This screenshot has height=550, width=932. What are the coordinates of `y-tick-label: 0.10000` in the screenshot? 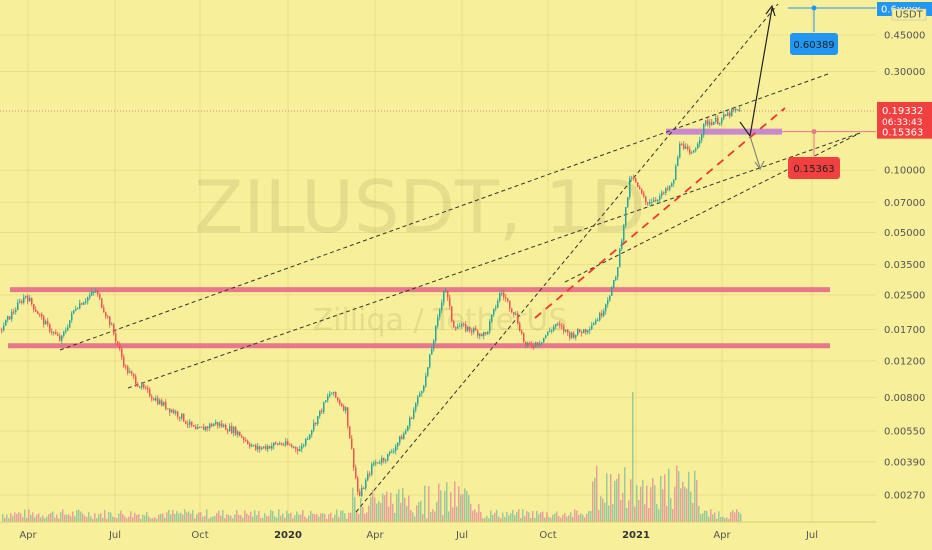 It's located at (904, 171).